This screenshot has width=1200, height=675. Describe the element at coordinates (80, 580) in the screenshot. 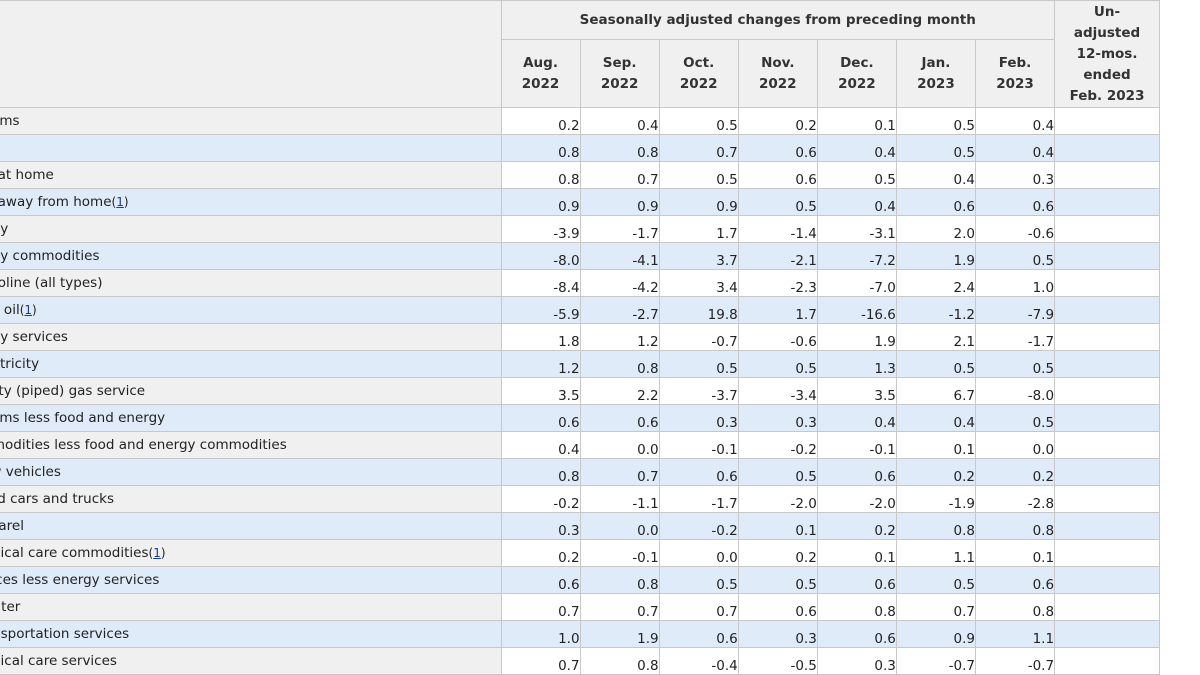

I see `row-label: Services less energy services` at that location.